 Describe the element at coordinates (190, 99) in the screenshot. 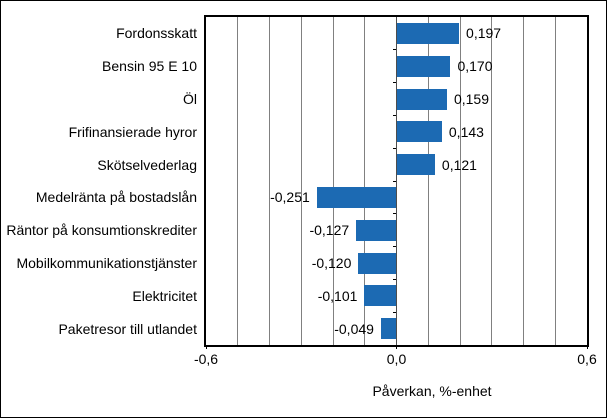

I see `category-label: Öl` at that location.